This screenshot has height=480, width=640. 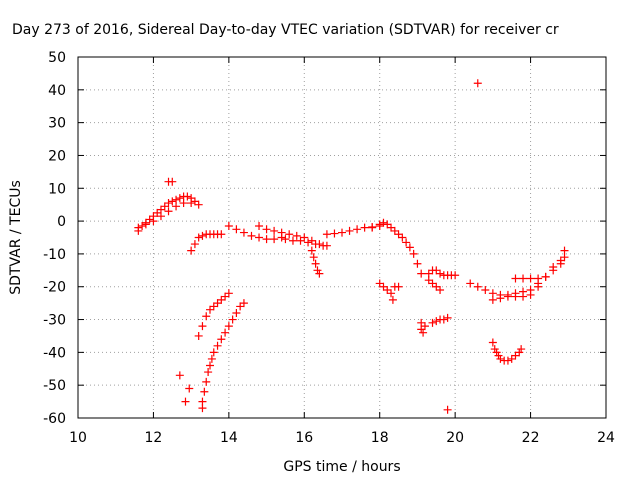 What do you see at coordinates (531, 438) in the screenshot?
I see `x-tick-label: 22` at bounding box center [531, 438].